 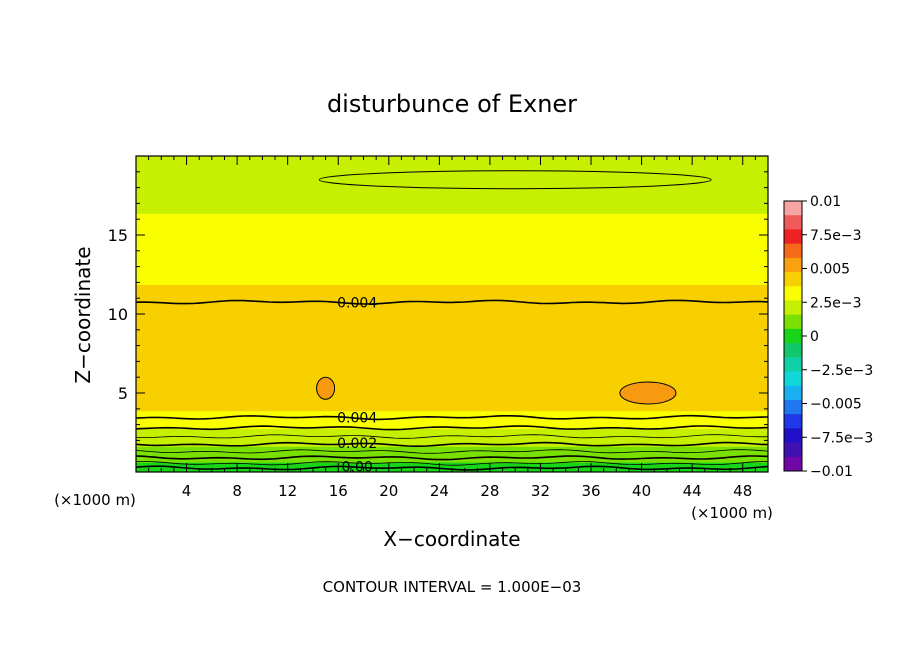 What do you see at coordinates (540, 491) in the screenshot?
I see `x-tick-label: 32` at bounding box center [540, 491].